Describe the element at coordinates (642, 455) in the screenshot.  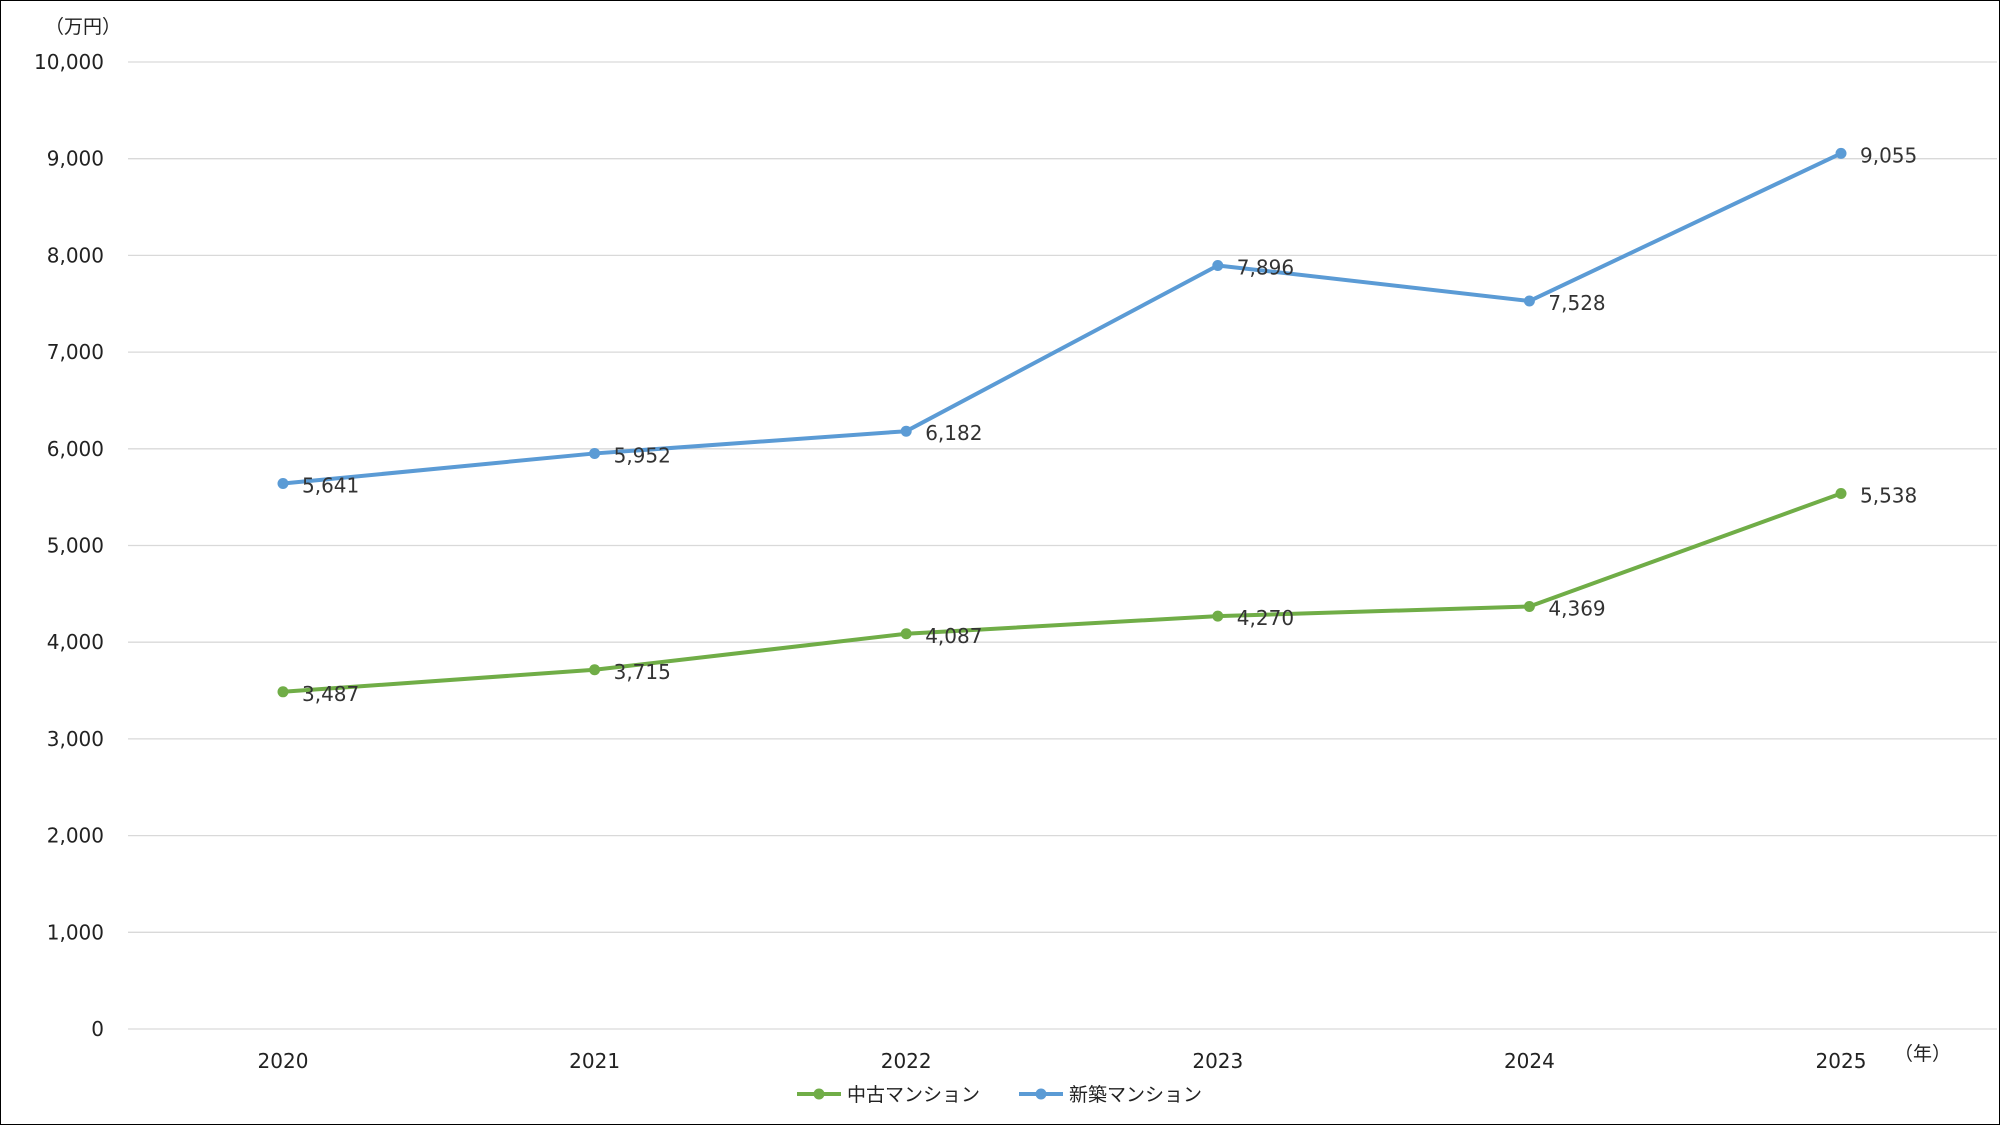
I see `data-label: 5,952` at that location.